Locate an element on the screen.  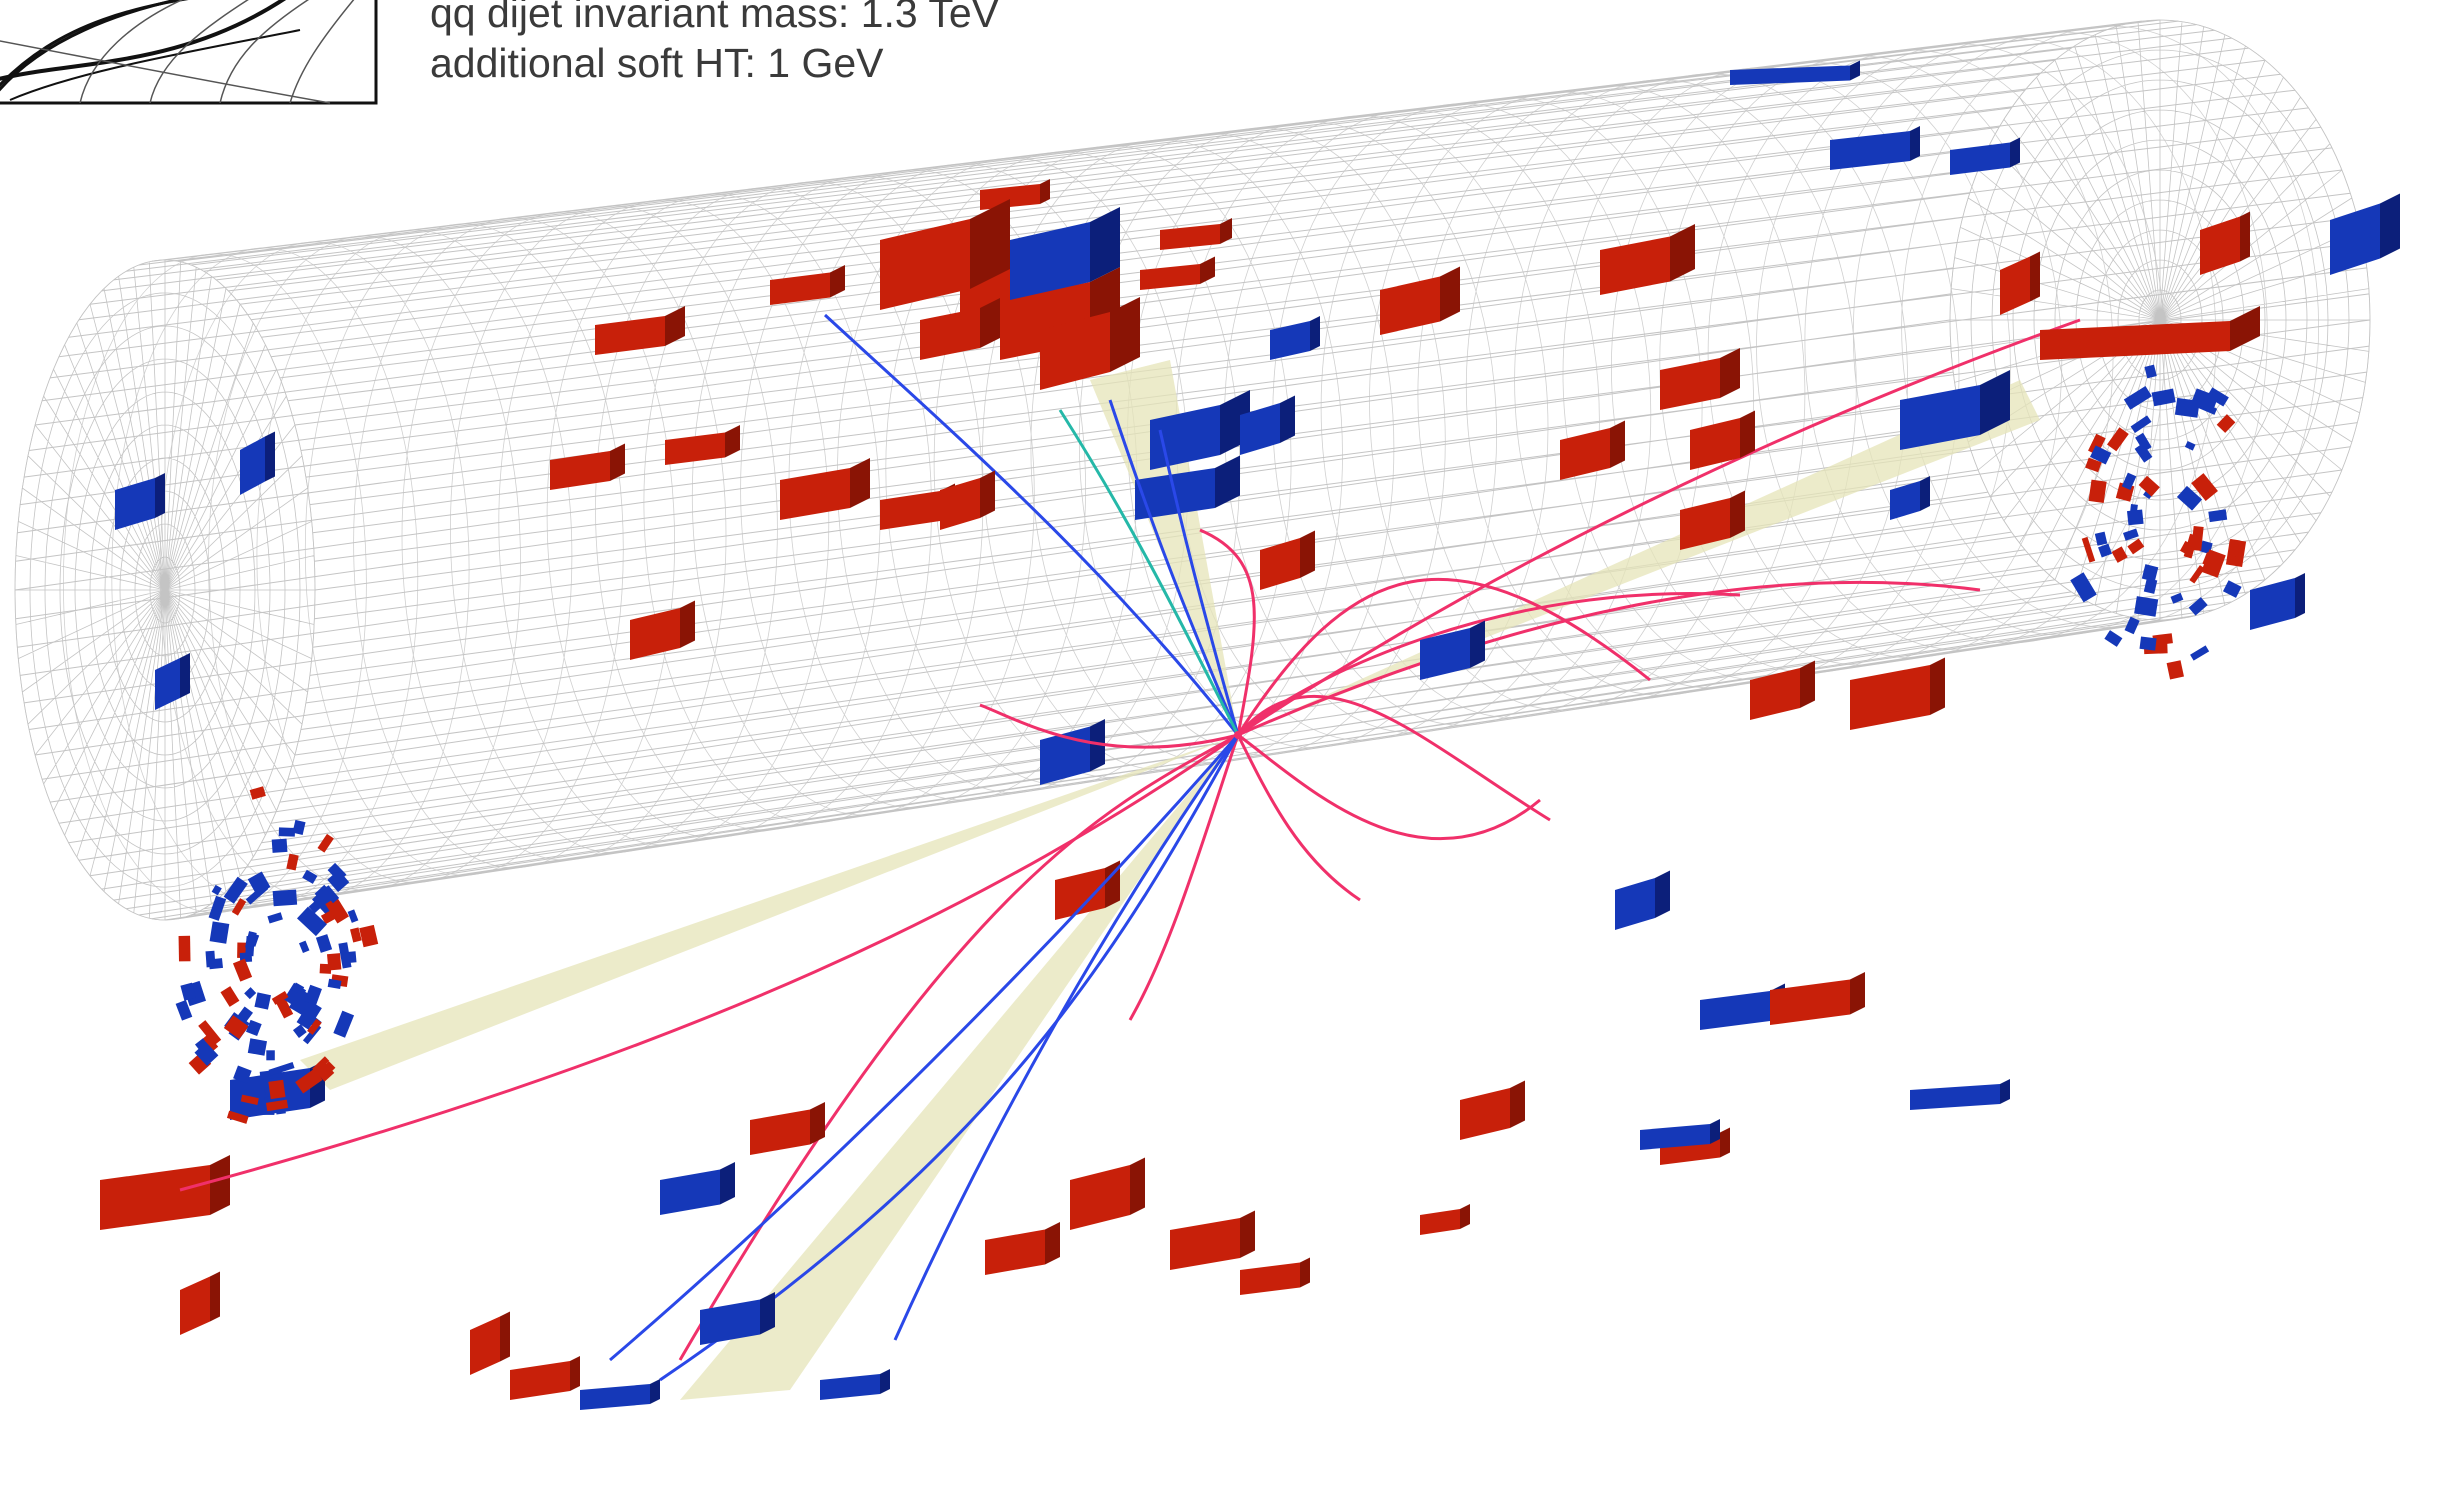
soft-ht-label: additional soft HT: 1 GeV is located at coordinates (657, 63).